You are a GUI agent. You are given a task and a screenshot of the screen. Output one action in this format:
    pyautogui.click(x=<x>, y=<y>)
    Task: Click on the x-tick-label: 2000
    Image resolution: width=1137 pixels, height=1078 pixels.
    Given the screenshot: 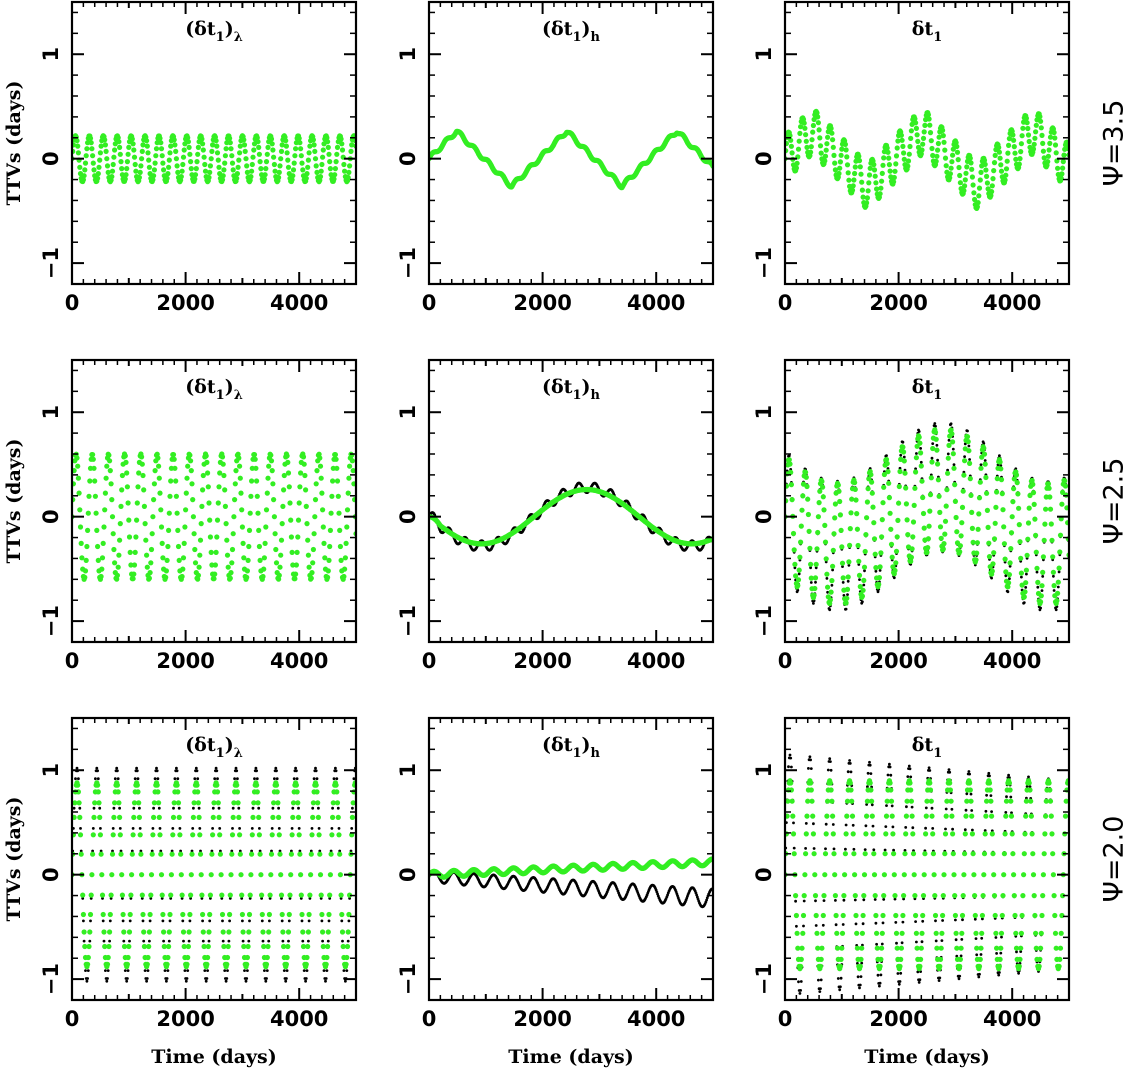 What is the action you would take?
    pyautogui.click(x=898, y=303)
    